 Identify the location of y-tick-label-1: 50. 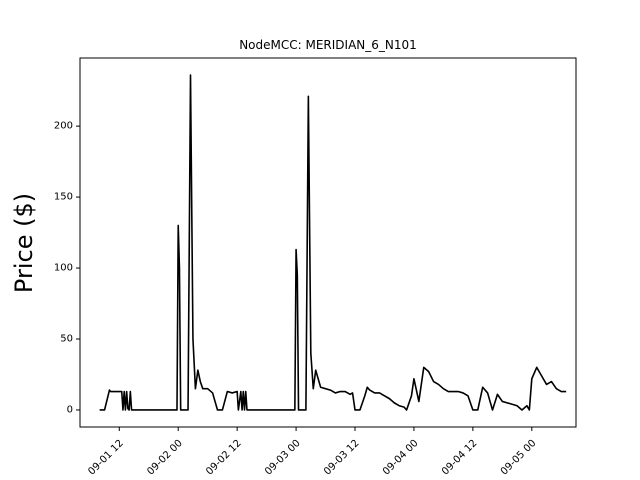
(66, 339).